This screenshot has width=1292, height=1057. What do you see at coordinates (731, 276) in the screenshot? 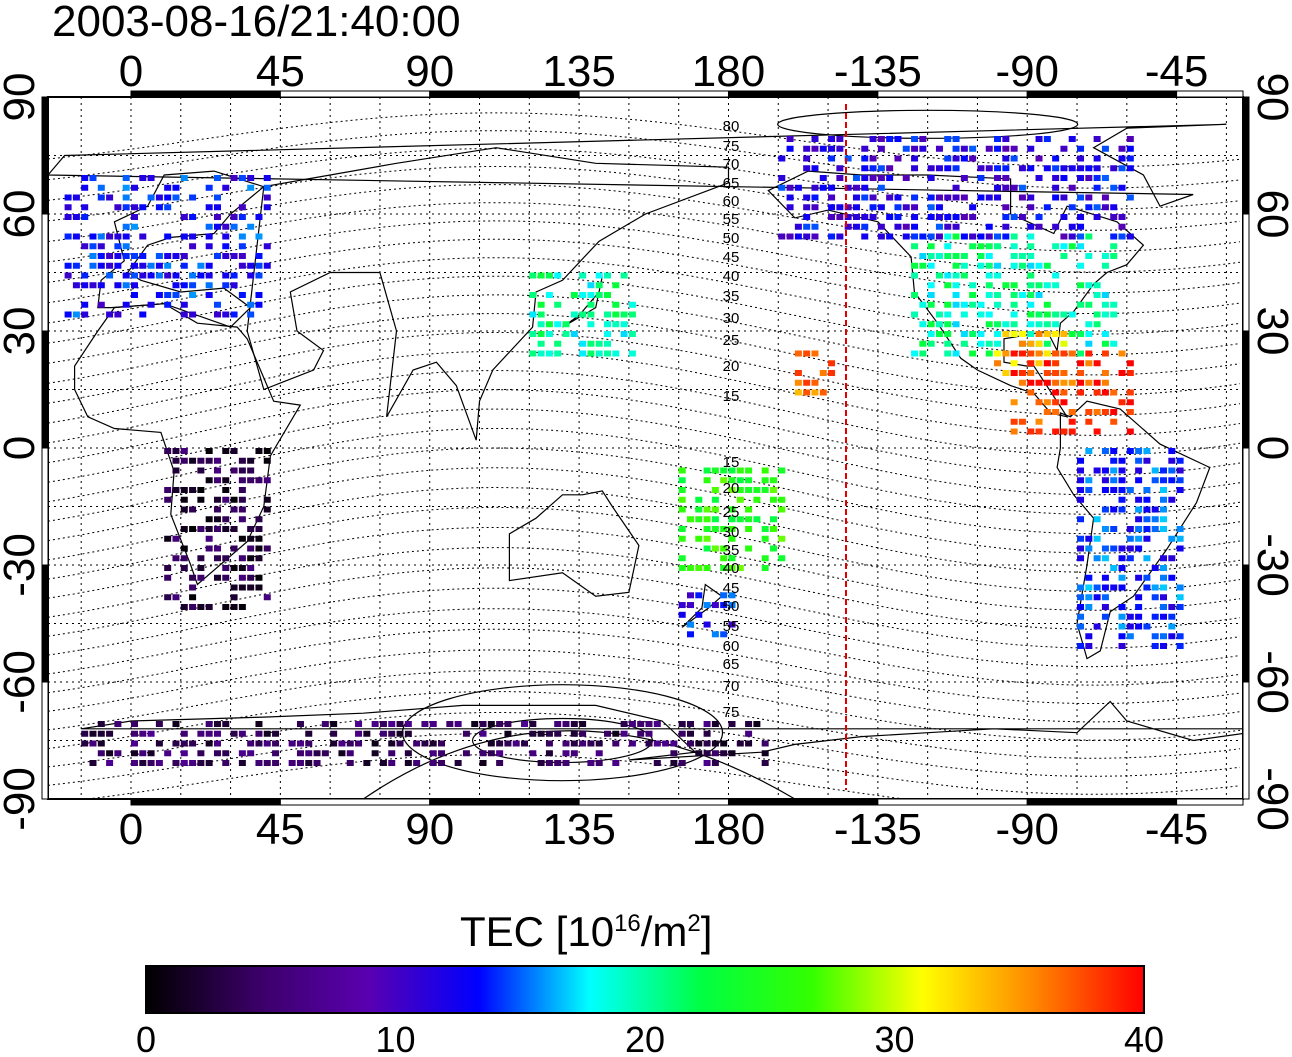
I see `contour-label-north: 40` at bounding box center [731, 276].